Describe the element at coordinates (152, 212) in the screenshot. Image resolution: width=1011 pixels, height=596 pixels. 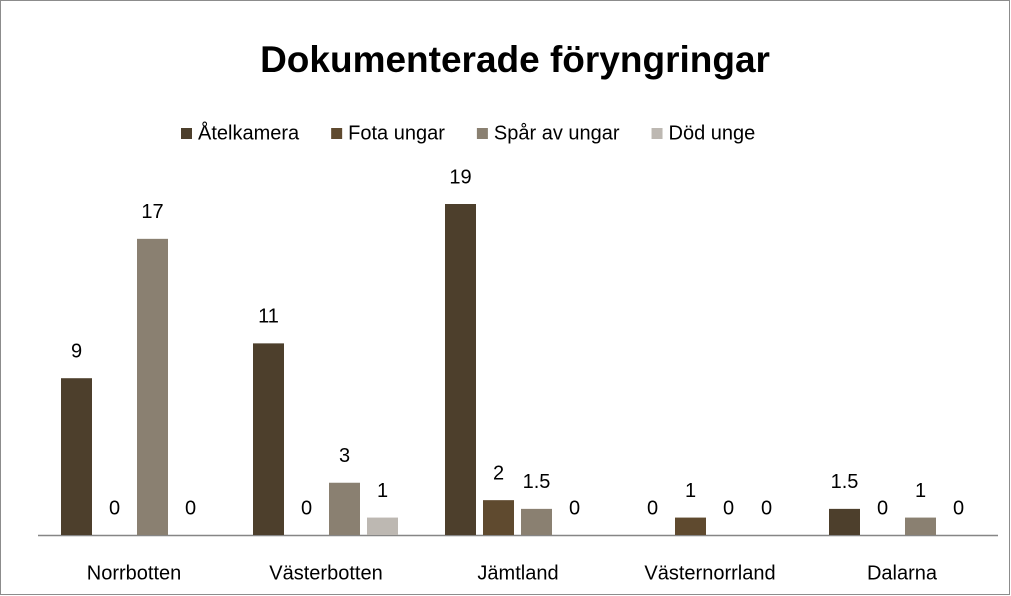
I see `data-label: 17` at that location.